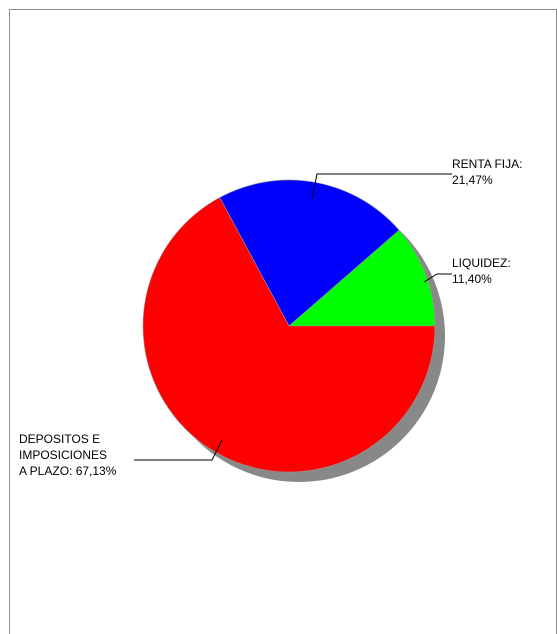 The height and width of the screenshot is (634, 557). I want to click on slice-label-depositos-e-imposiciones-a-plazo: IMPOSICIONES, so click(63, 455).